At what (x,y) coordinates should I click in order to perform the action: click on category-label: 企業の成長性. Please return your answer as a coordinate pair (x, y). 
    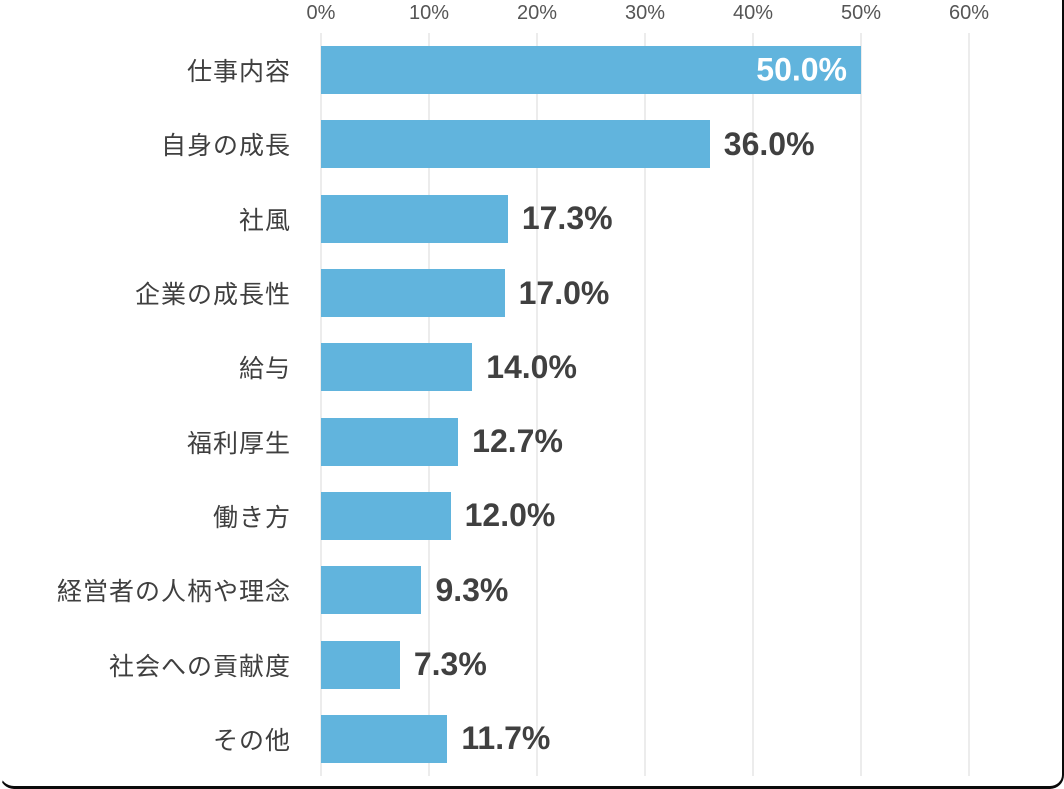
    Looking at the image, I should click on (212, 295).